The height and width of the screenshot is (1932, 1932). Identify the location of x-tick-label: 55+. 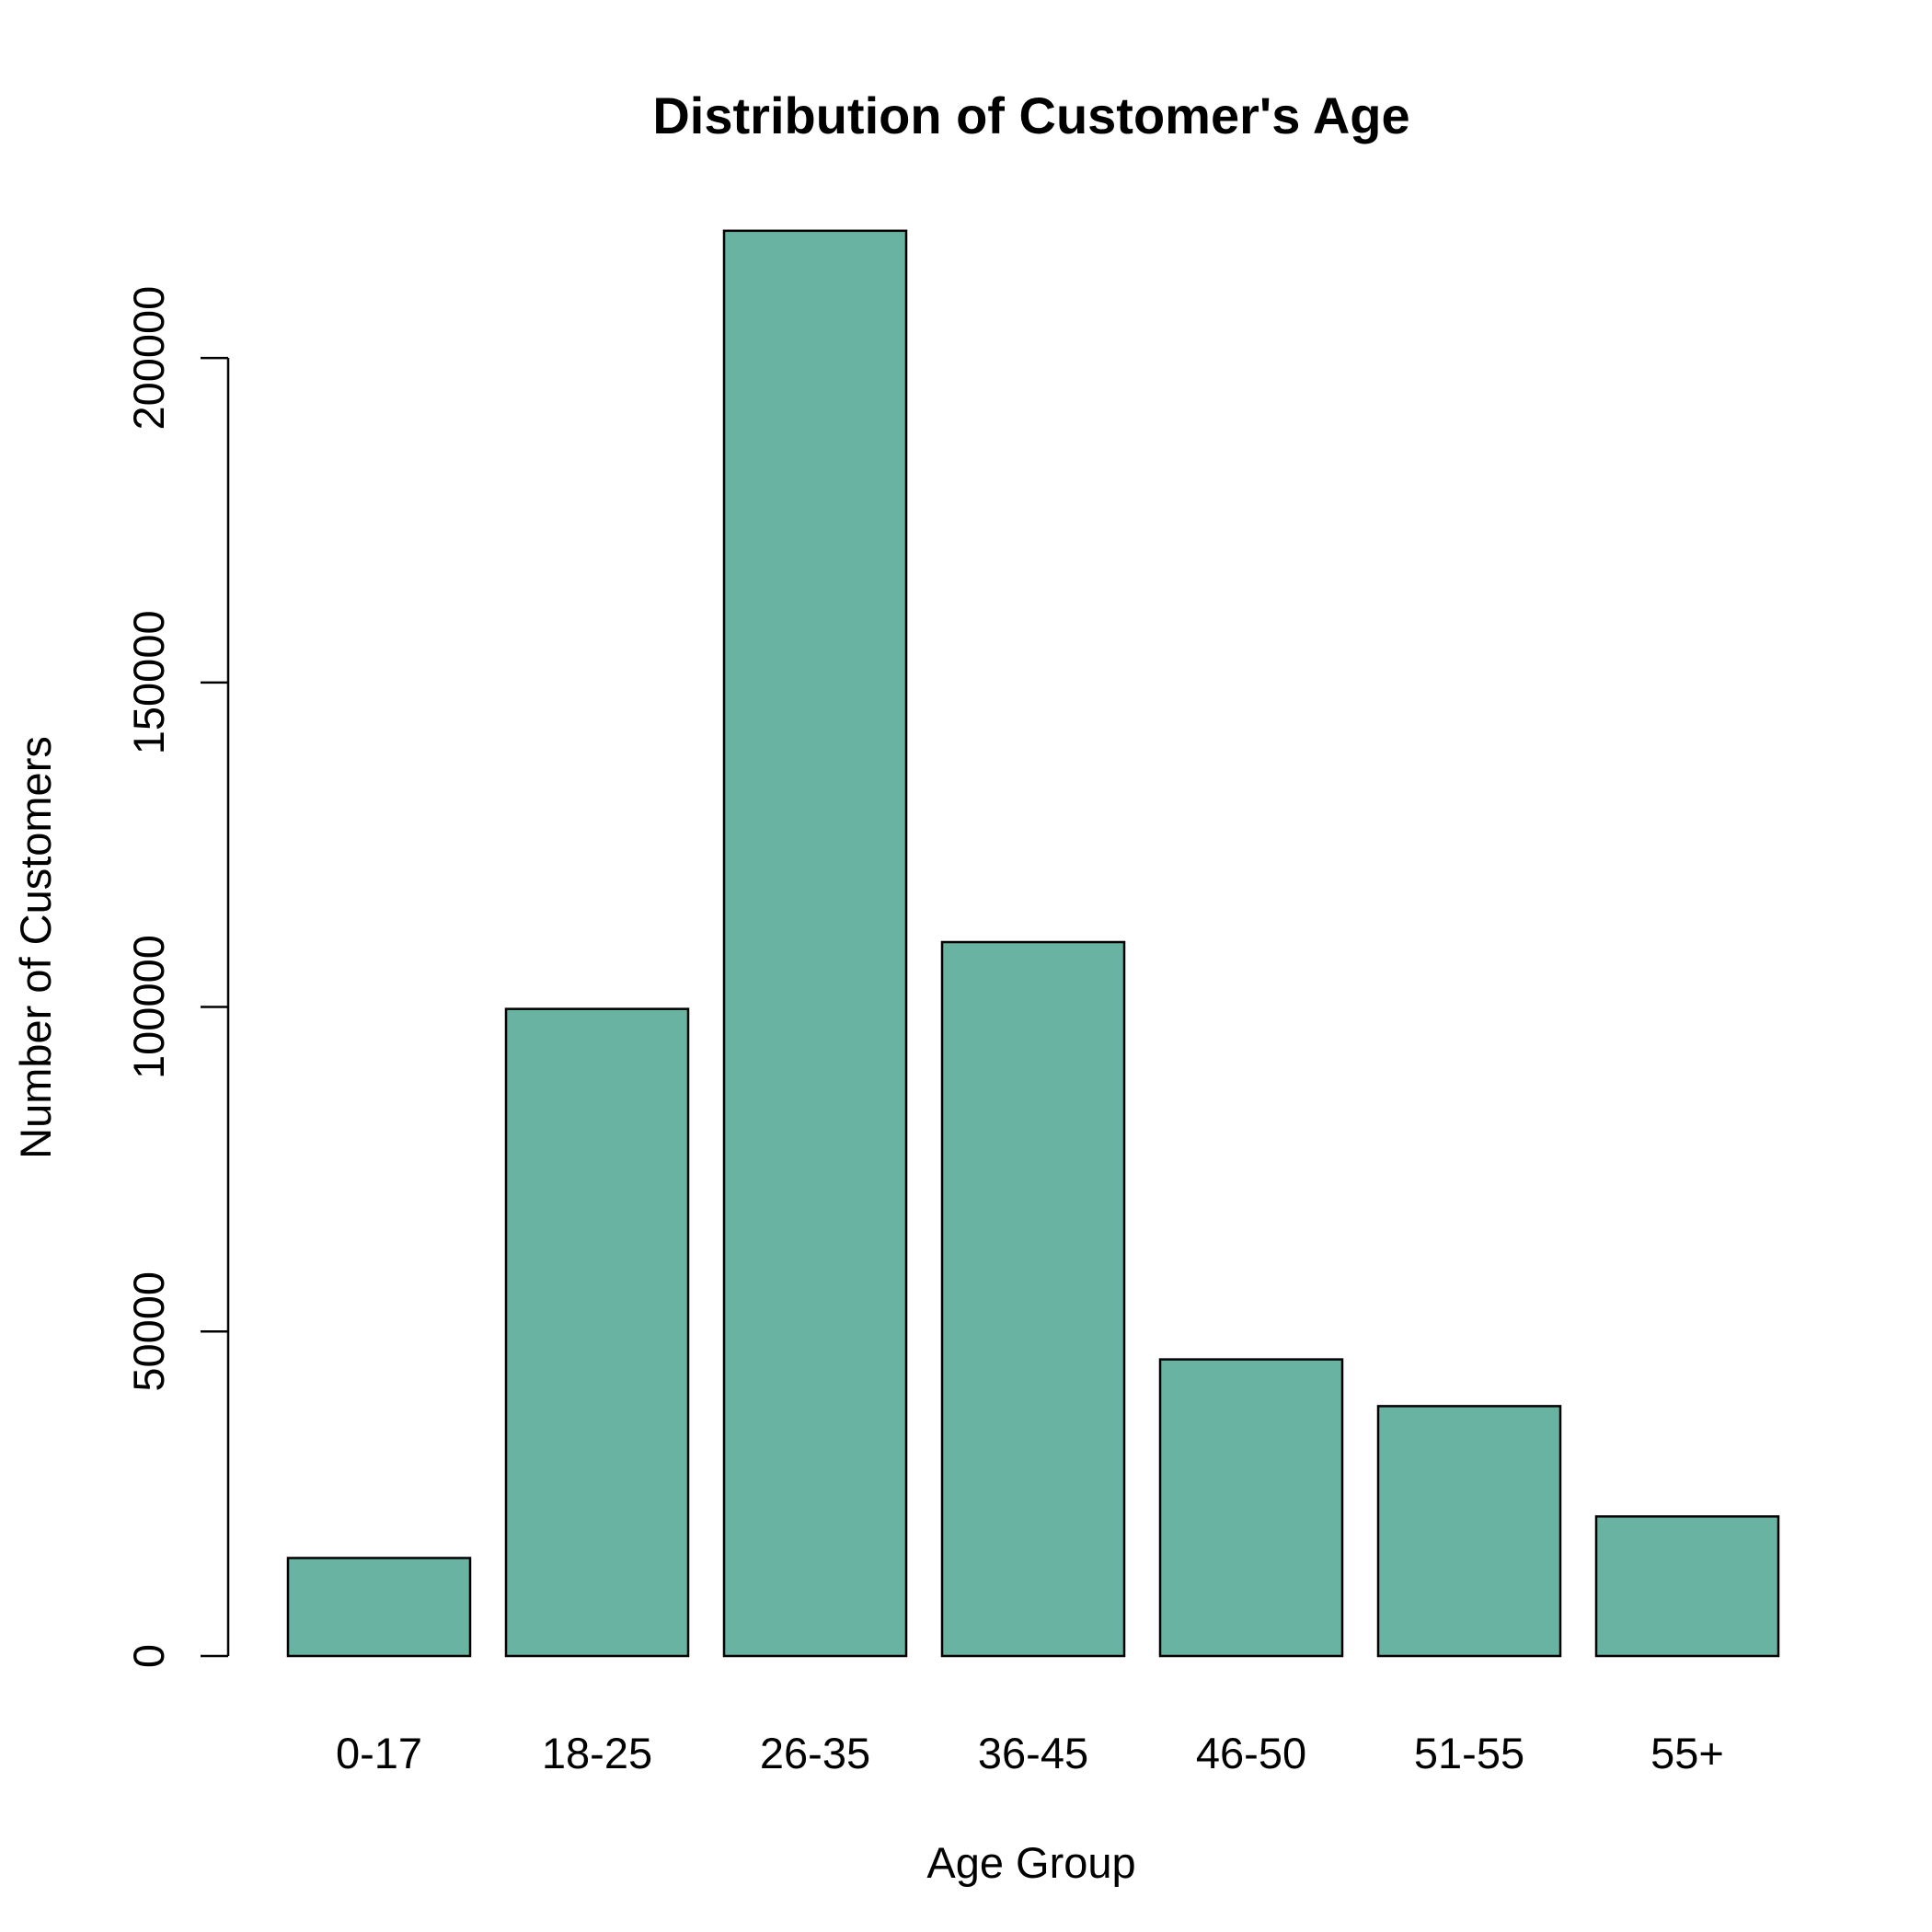
(1687, 1753).